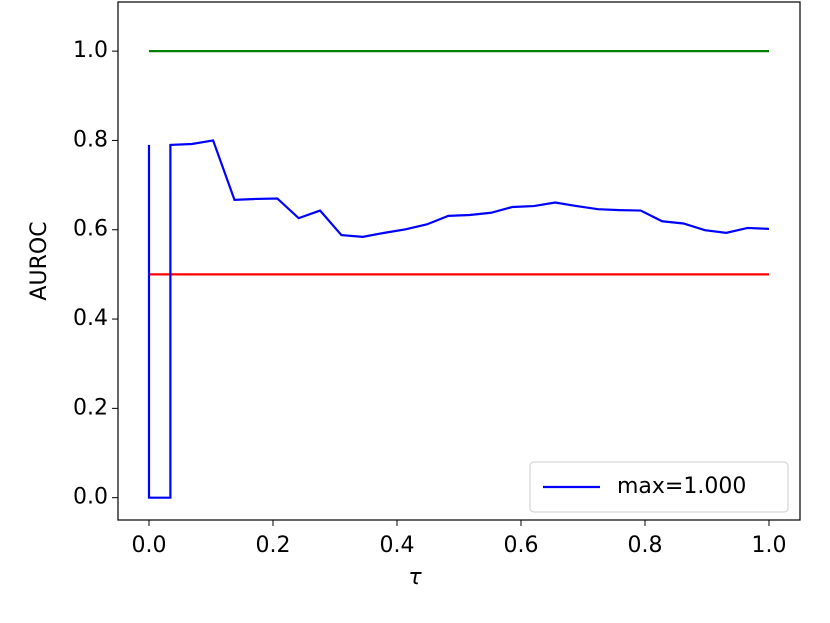 The width and height of the screenshot is (830, 623). What do you see at coordinates (645, 545) in the screenshot?
I see `x-tick-label: 0.8` at bounding box center [645, 545].